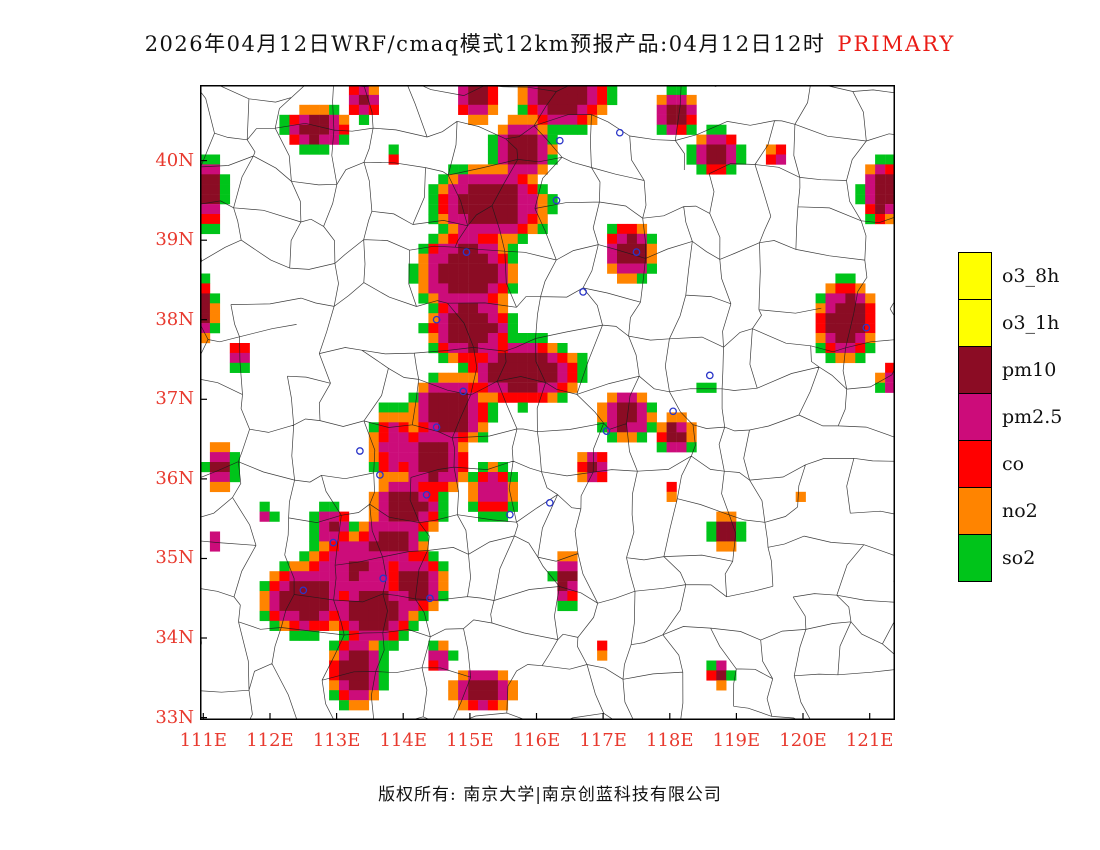 This screenshot has width=1100, height=850. What do you see at coordinates (1029, 370) in the screenshot?
I see `legend-label: pm10` at bounding box center [1029, 370].